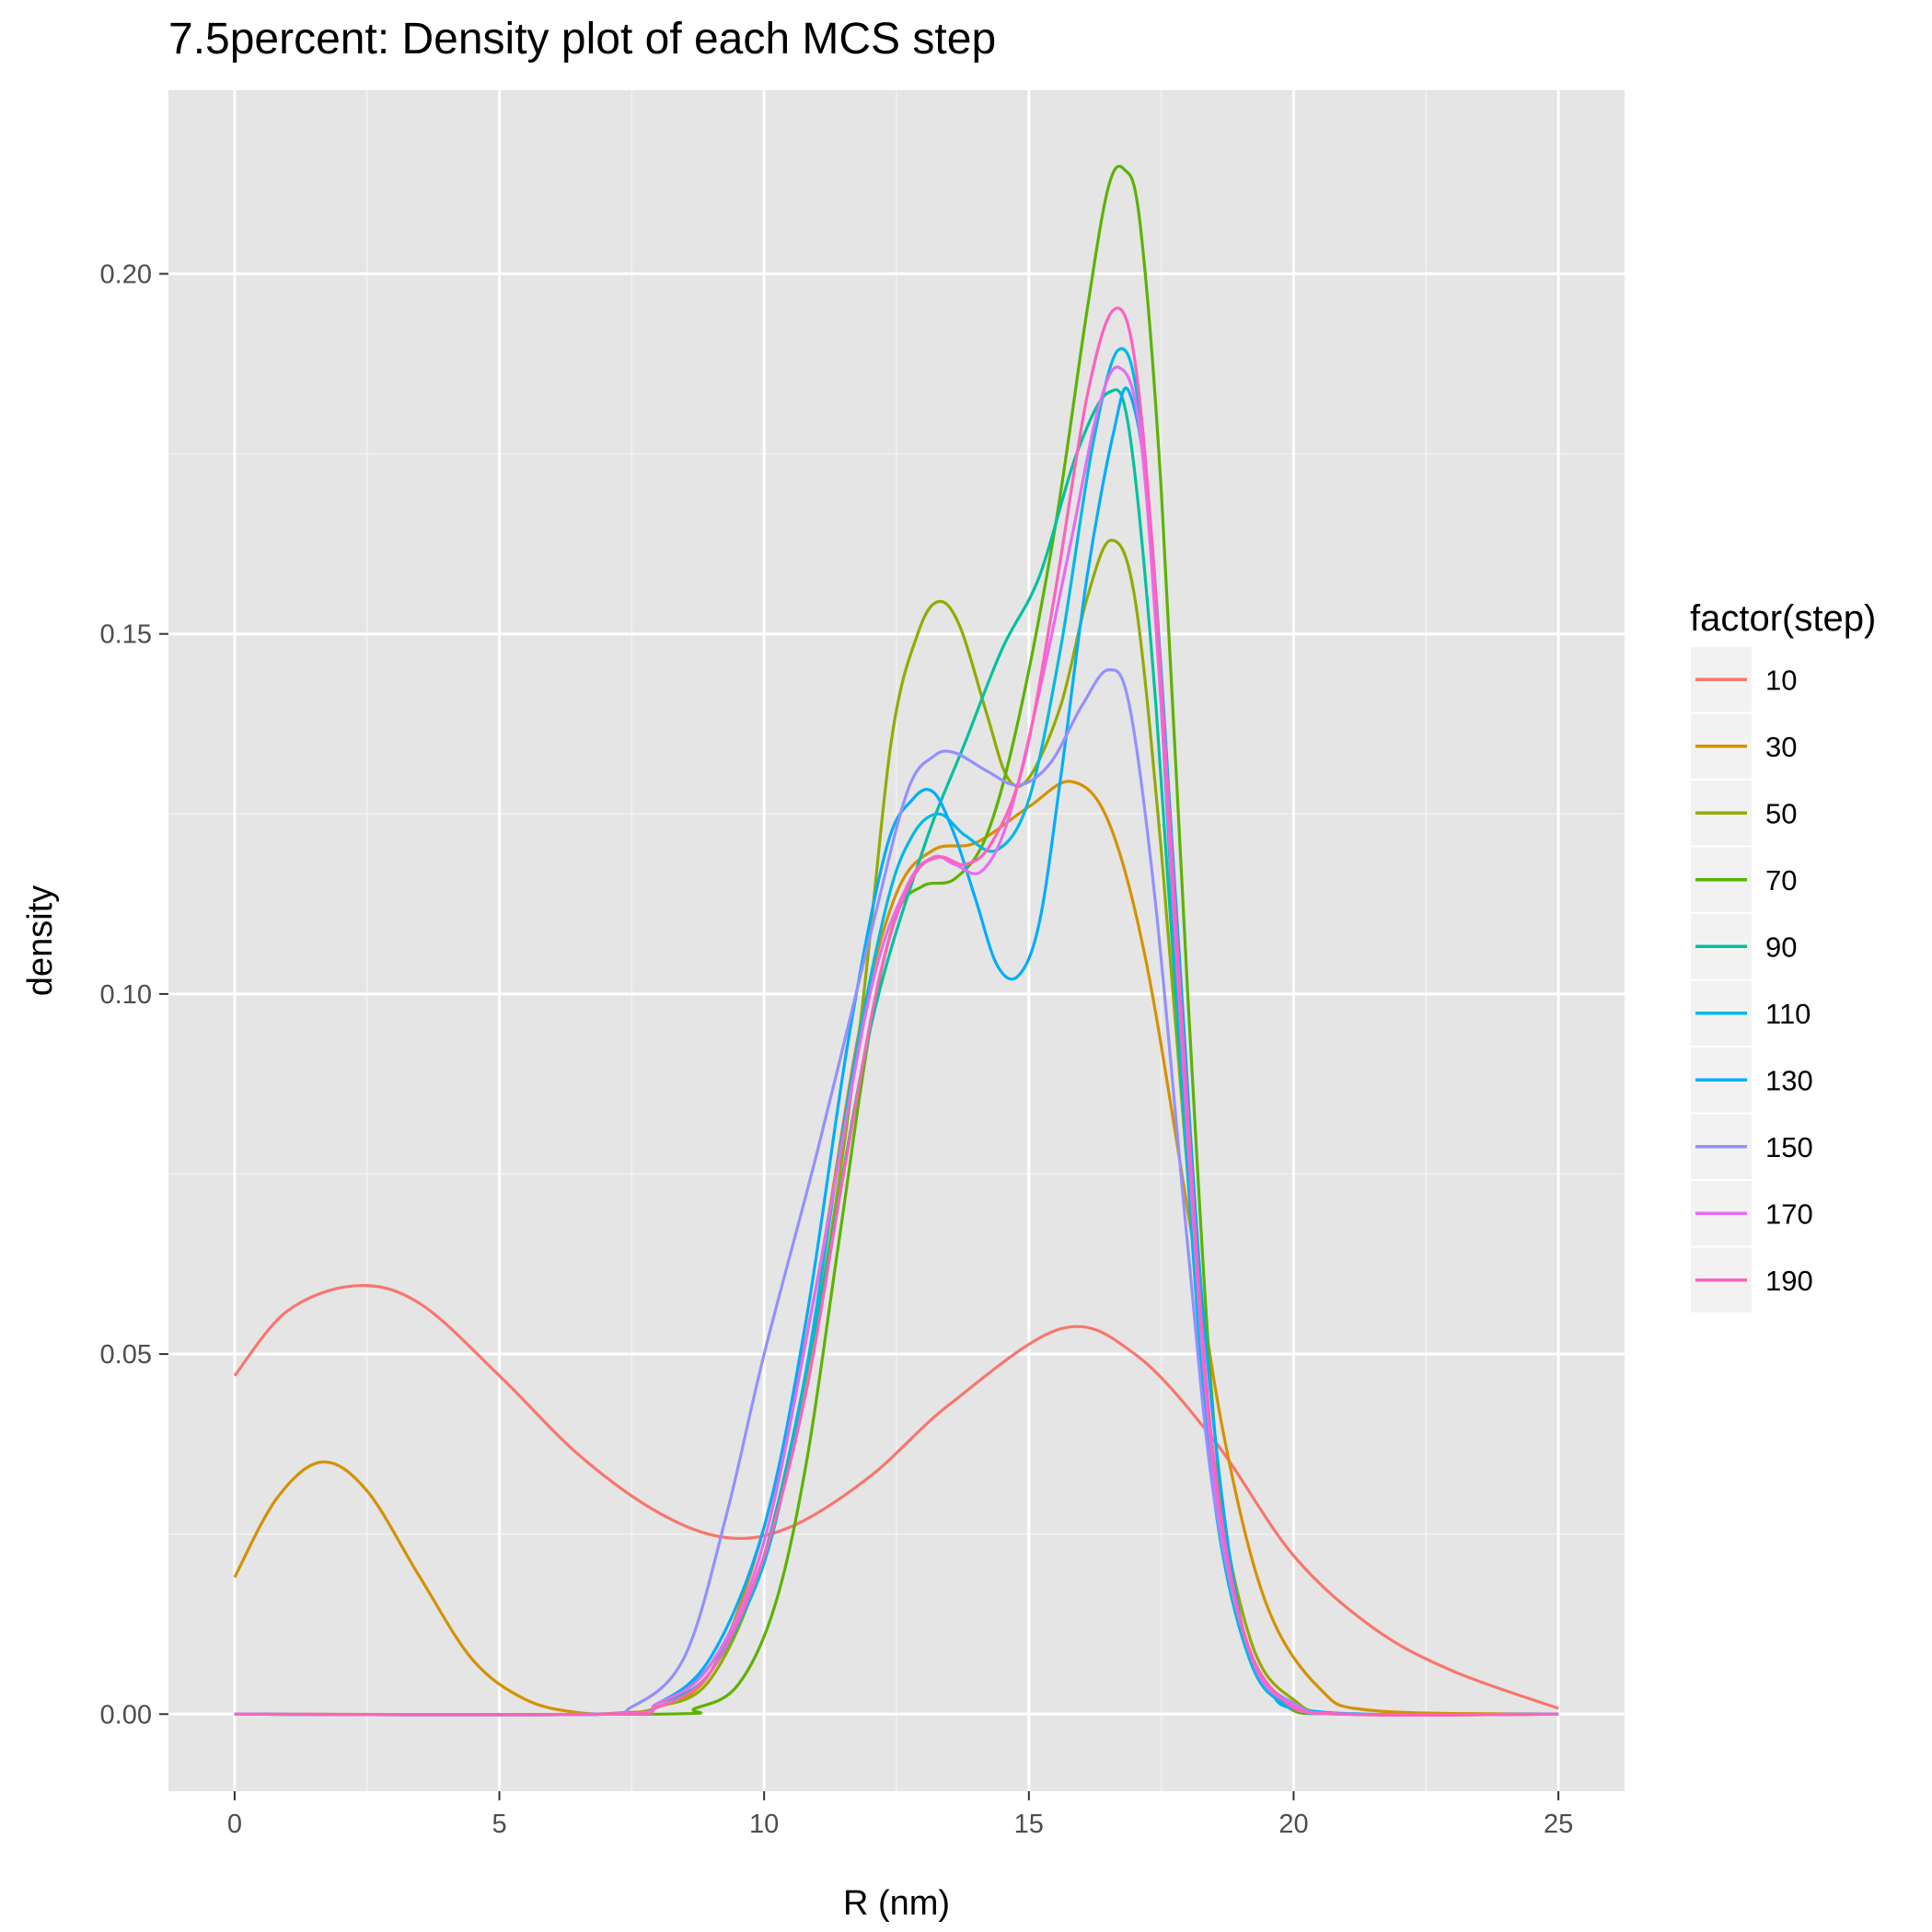 The height and width of the screenshot is (1932, 1932). Describe the element at coordinates (1789, 1080) in the screenshot. I see `legend-label: 130` at that location.